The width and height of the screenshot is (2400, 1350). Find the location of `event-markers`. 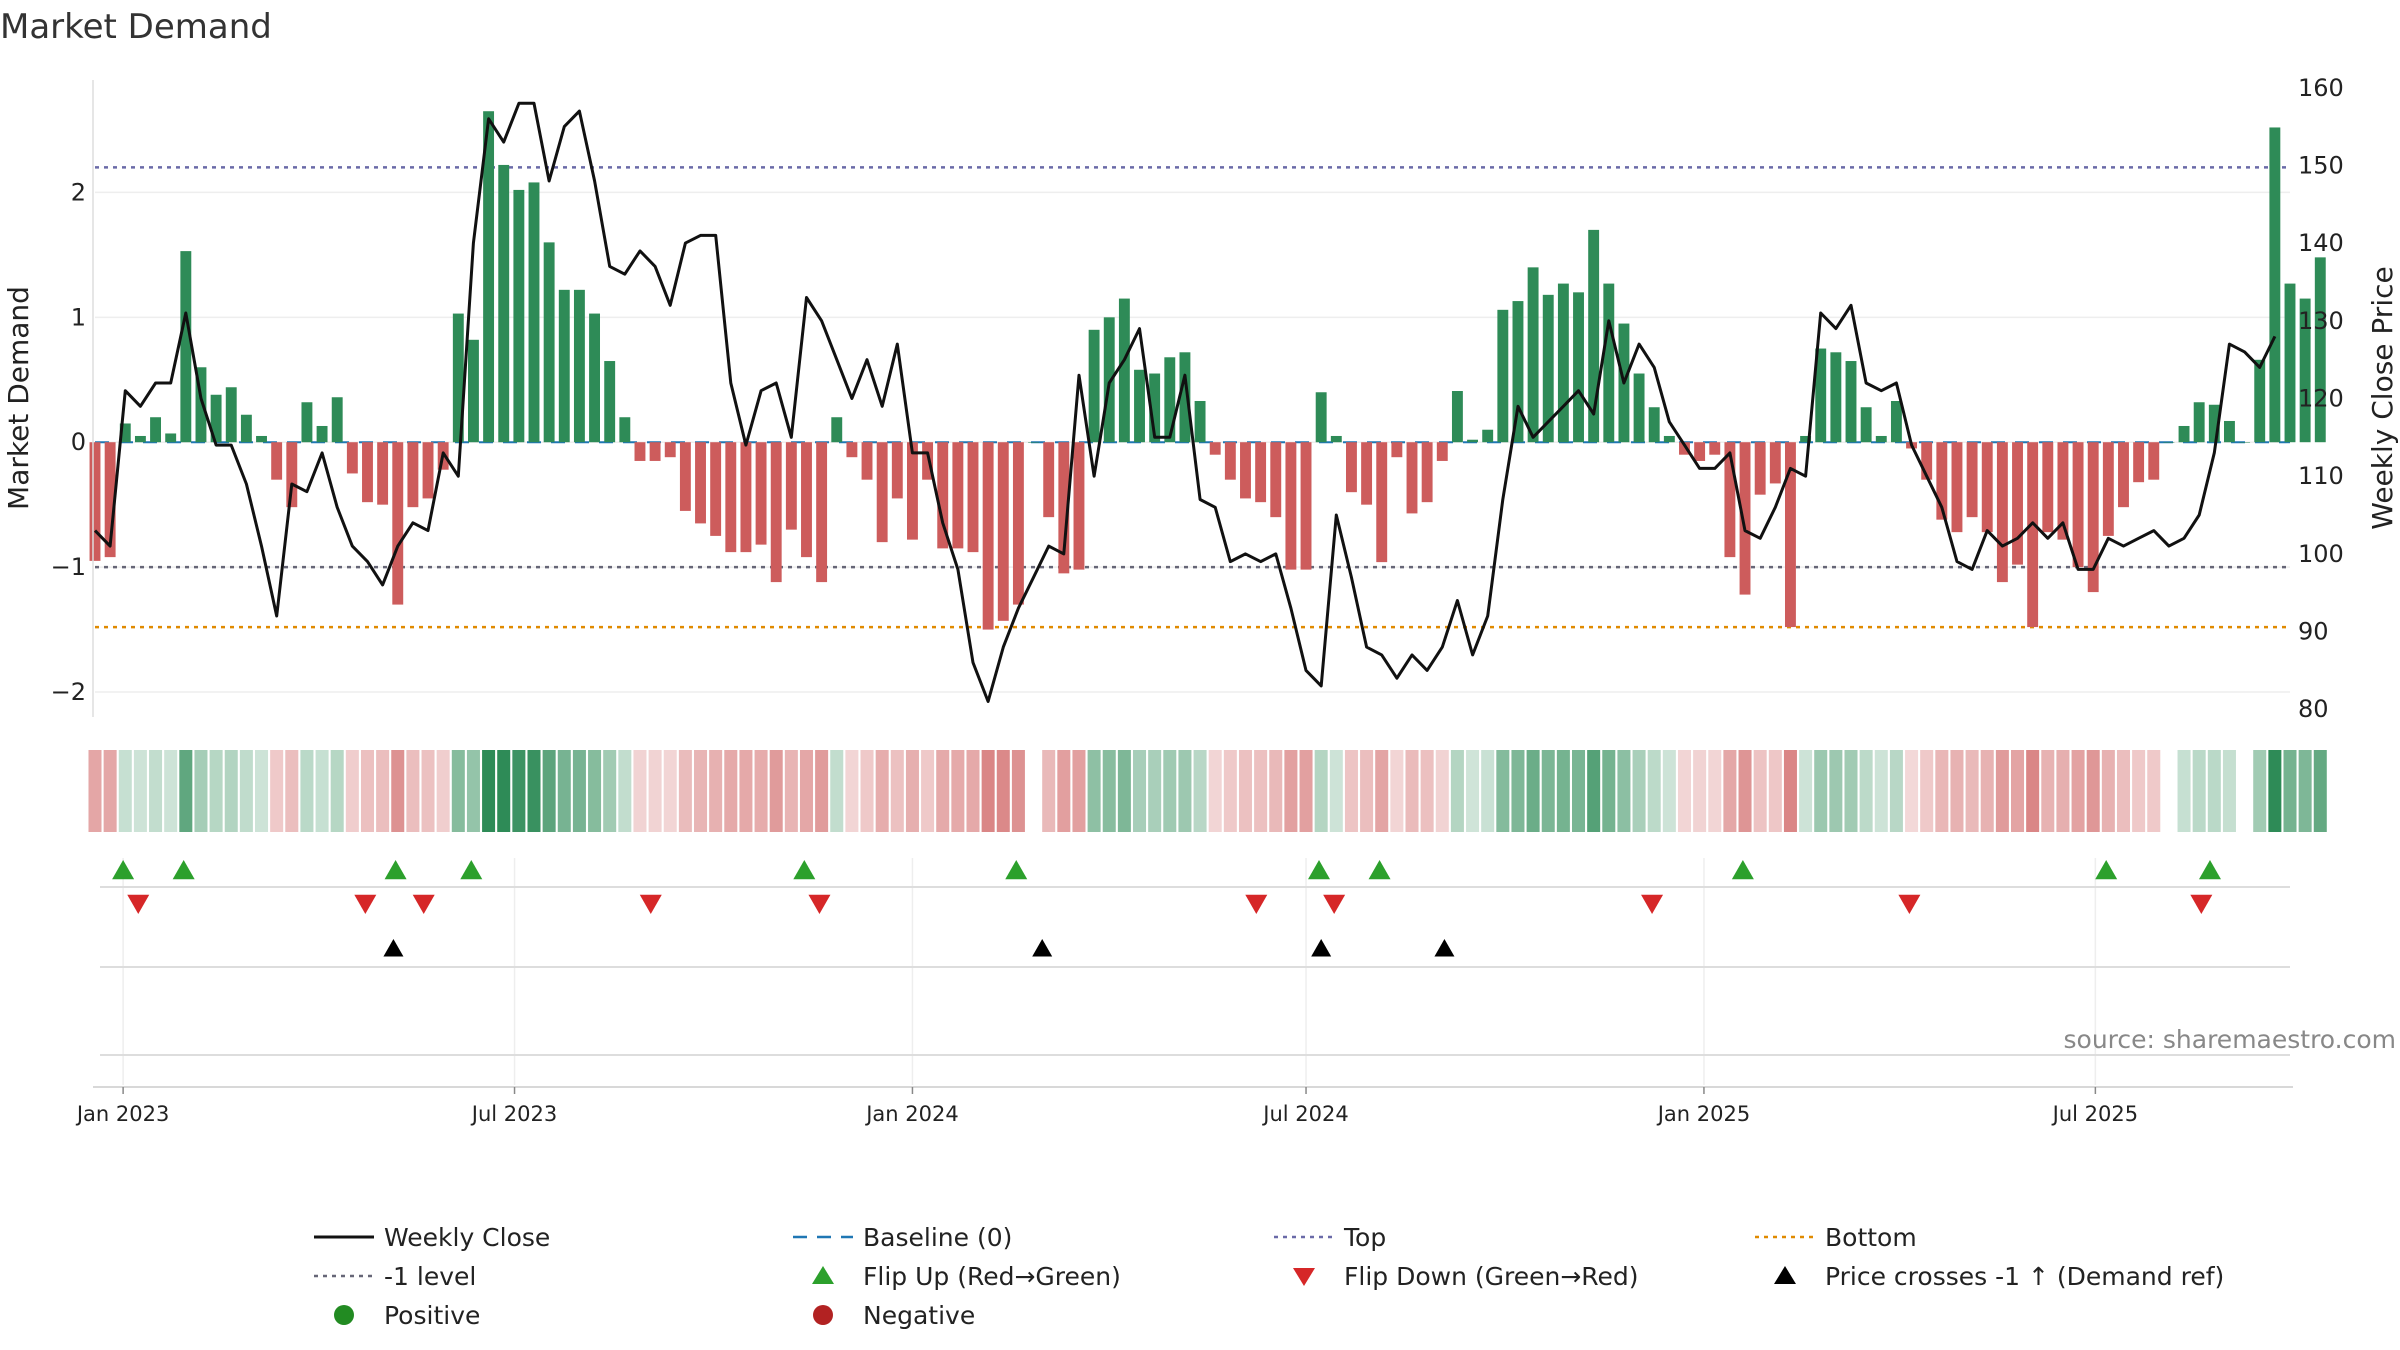

event-markers is located at coordinates (1195, 958).